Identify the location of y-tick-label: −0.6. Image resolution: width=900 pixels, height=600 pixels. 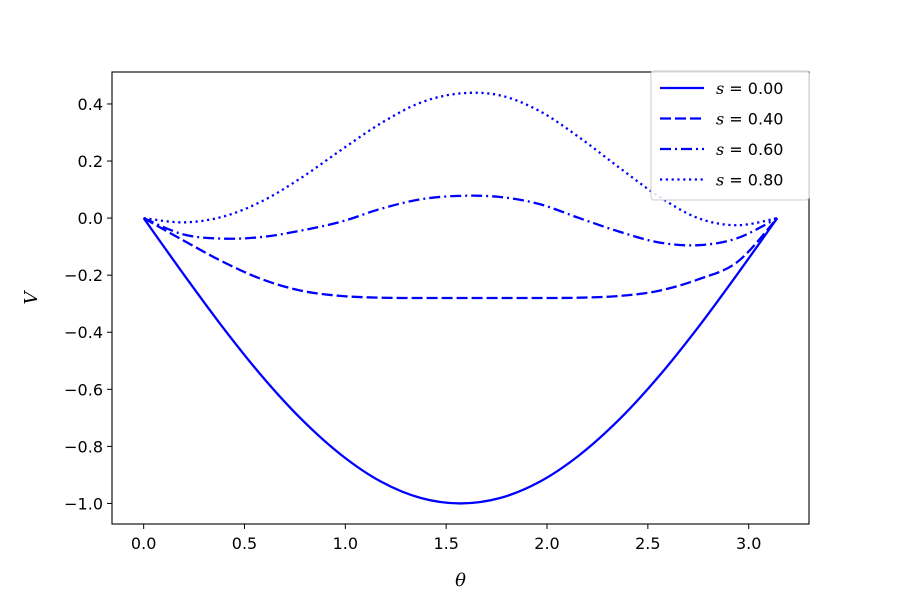
(83, 389).